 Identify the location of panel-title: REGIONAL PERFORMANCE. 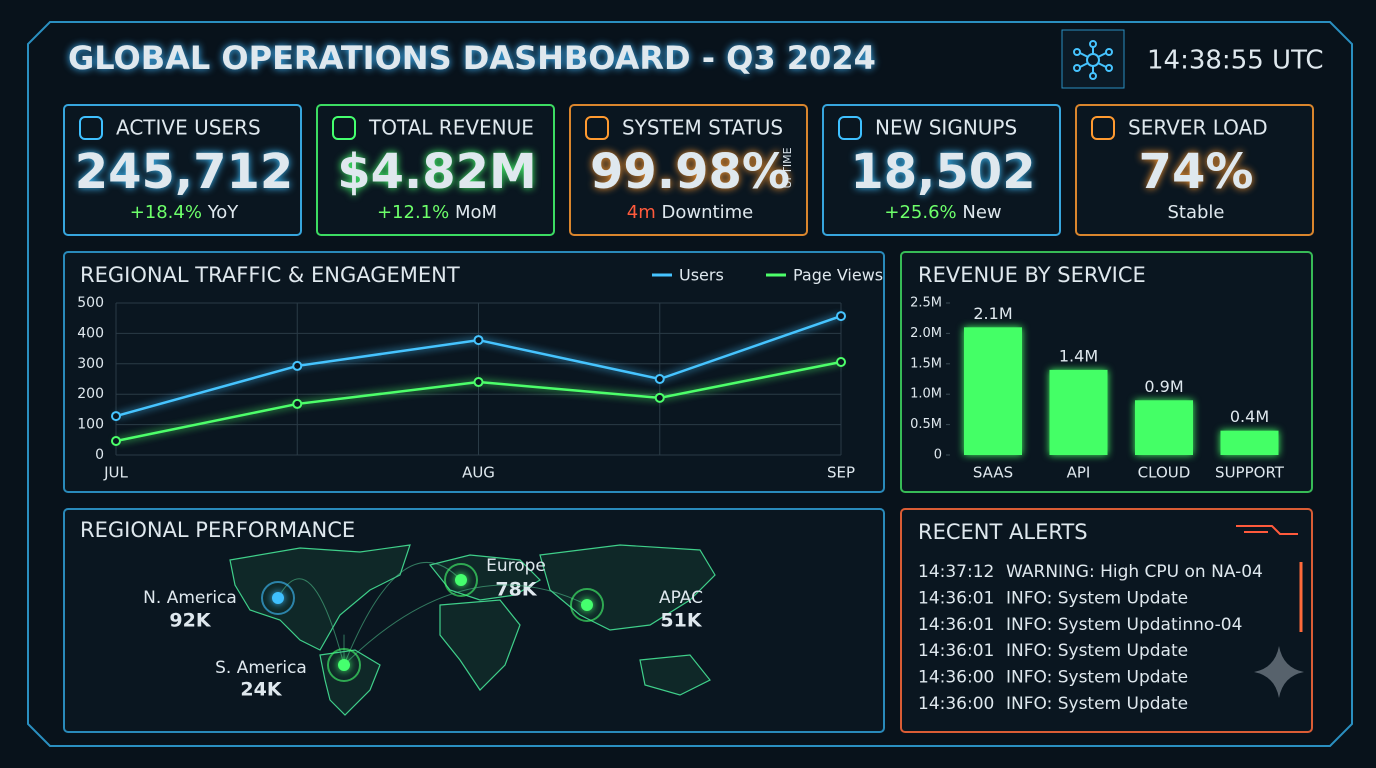
(217, 530).